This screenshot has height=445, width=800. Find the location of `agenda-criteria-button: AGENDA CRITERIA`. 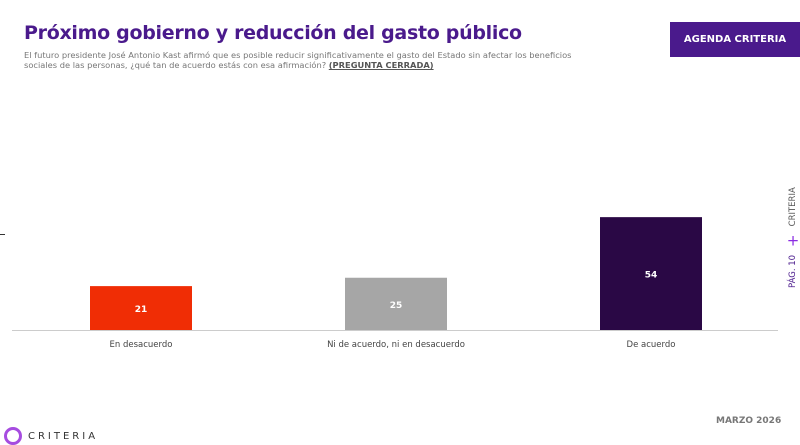

agenda-criteria-button: AGENDA CRITERIA is located at coordinates (735, 39).